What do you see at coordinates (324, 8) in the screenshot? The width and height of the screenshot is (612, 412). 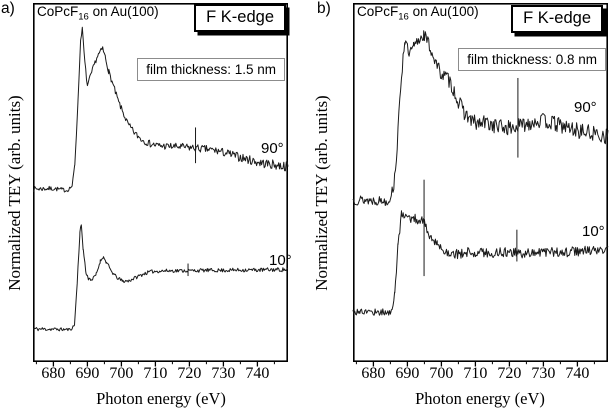 I see `panel-letter-b: b)` at bounding box center [324, 8].